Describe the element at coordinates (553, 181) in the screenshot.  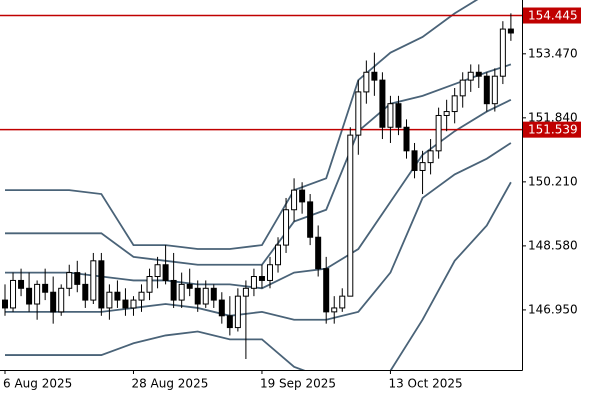
I see `y-tick-label: 150.210` at that location.